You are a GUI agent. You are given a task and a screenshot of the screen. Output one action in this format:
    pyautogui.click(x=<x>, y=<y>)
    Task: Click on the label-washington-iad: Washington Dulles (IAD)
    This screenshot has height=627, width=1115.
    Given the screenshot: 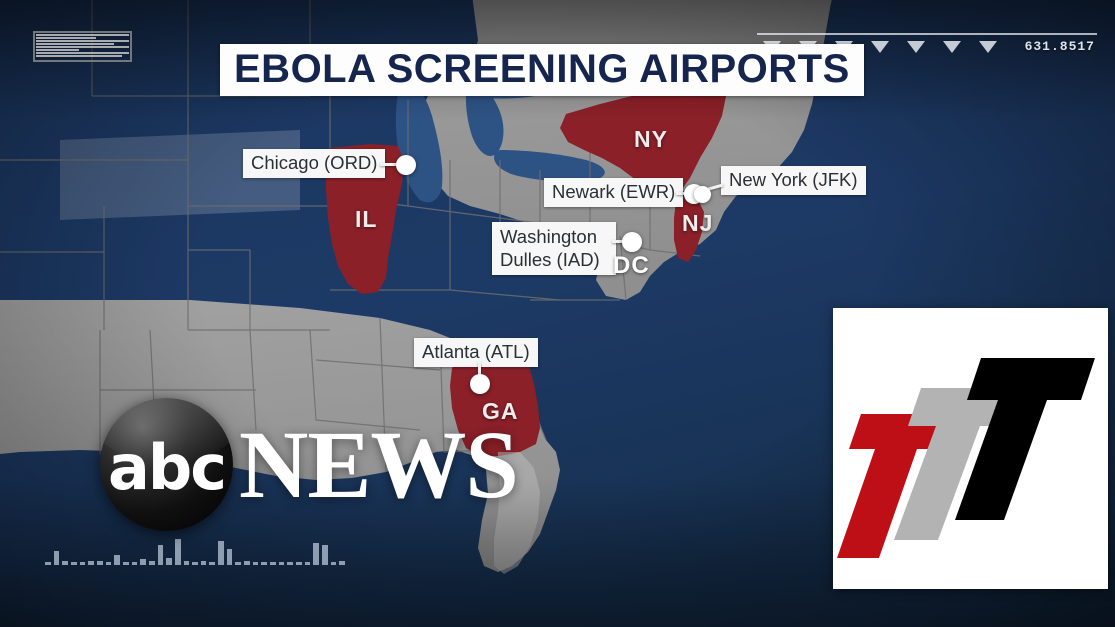 What is the action you would take?
    pyautogui.click(x=554, y=248)
    